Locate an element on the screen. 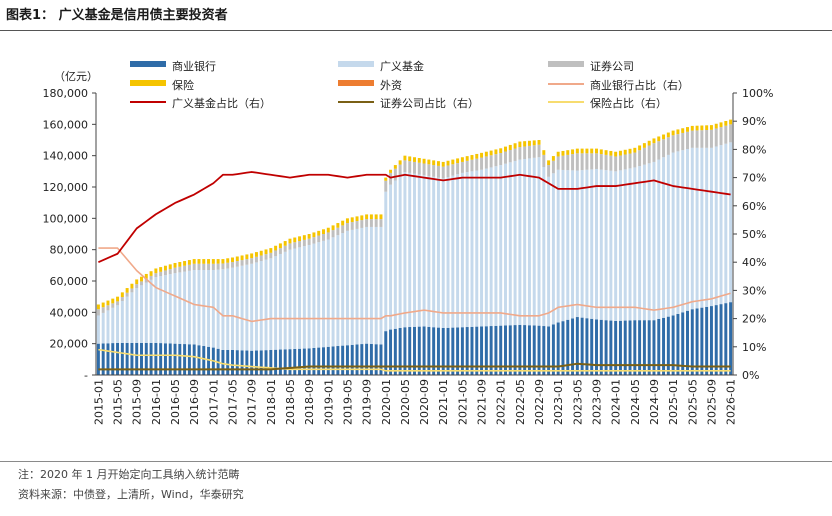  y-tick-label: 180,000 is located at coordinates (66, 93).